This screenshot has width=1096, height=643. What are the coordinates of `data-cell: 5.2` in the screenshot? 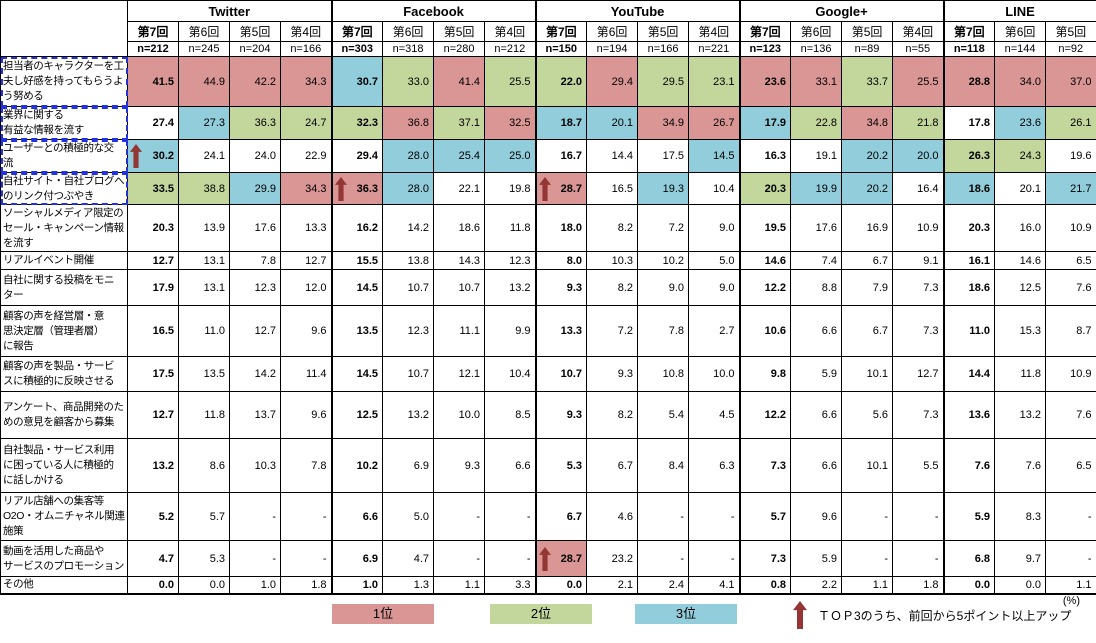 It's located at (153, 516).